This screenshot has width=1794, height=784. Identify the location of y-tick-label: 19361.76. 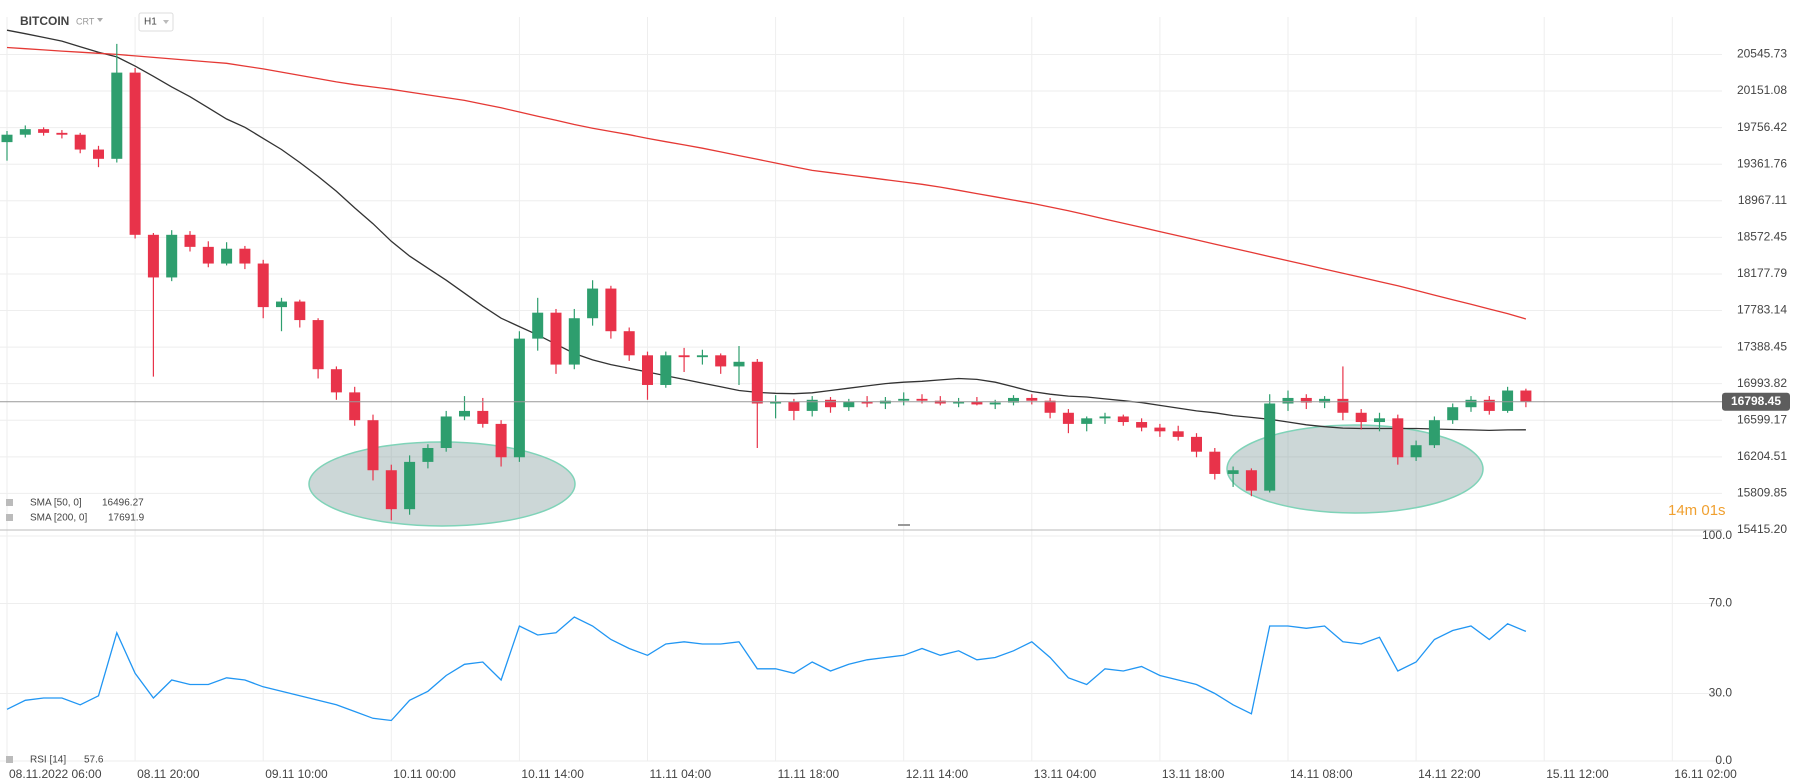
(1762, 163).